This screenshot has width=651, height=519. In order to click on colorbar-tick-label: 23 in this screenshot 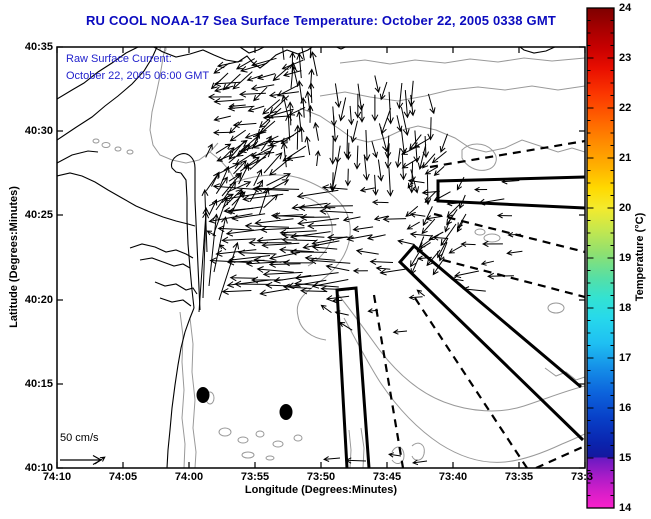, I will do `click(625, 58)`.